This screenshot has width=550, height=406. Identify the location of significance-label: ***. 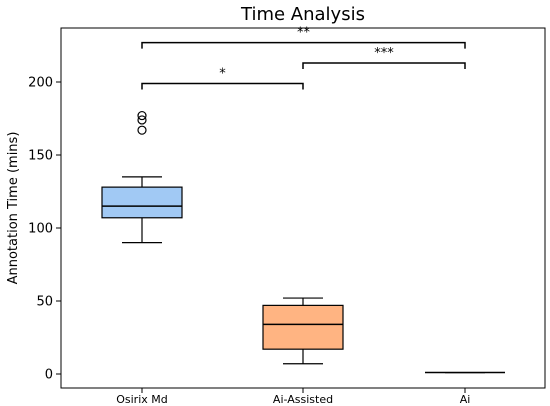
(384, 53).